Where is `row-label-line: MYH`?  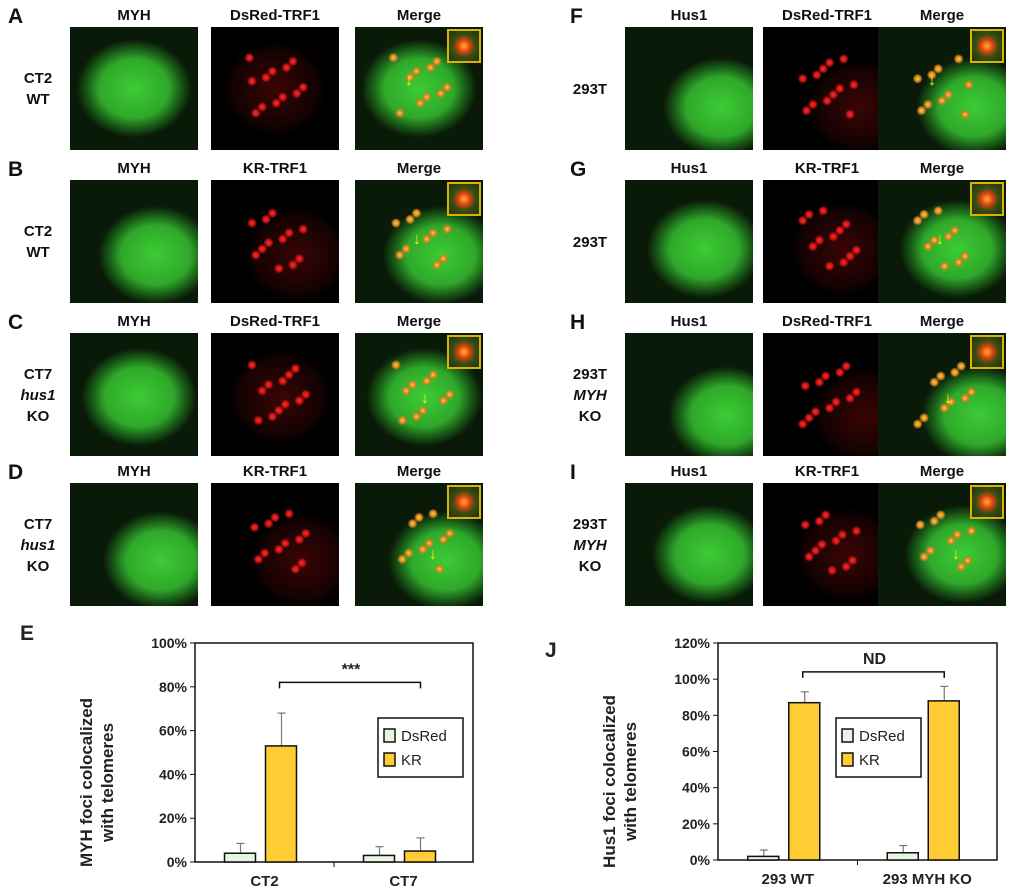 row-label-line: MYH is located at coordinates (590, 395).